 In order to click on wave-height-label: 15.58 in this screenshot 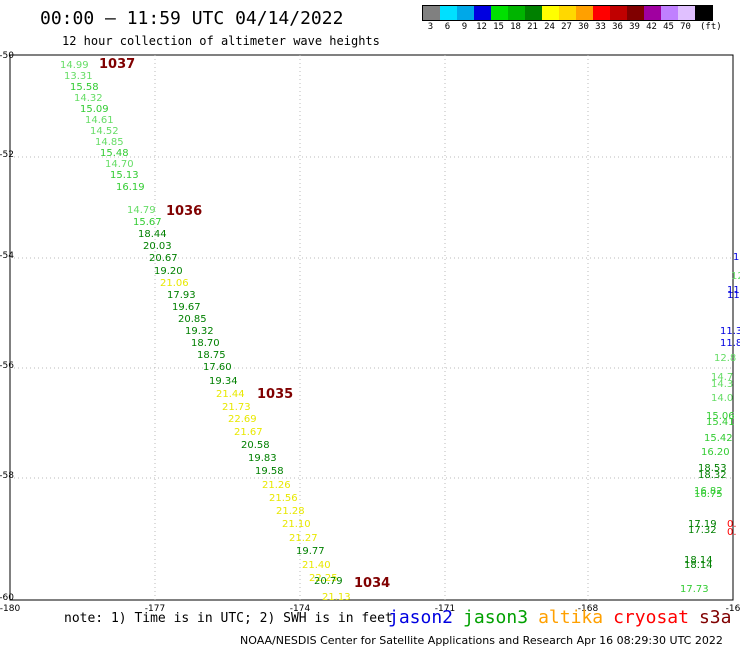, I will do `click(84, 87)`.